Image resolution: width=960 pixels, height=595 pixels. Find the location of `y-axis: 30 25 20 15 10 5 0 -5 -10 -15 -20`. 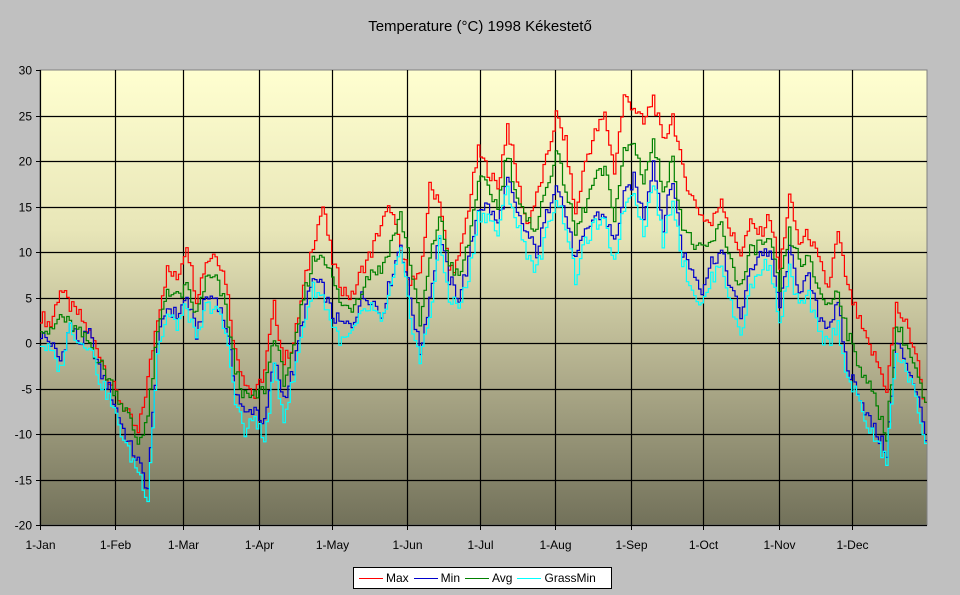

y-axis: 30 25 20 15 10 5 0 -5 -10 -15 -20 is located at coordinates (28, 298).